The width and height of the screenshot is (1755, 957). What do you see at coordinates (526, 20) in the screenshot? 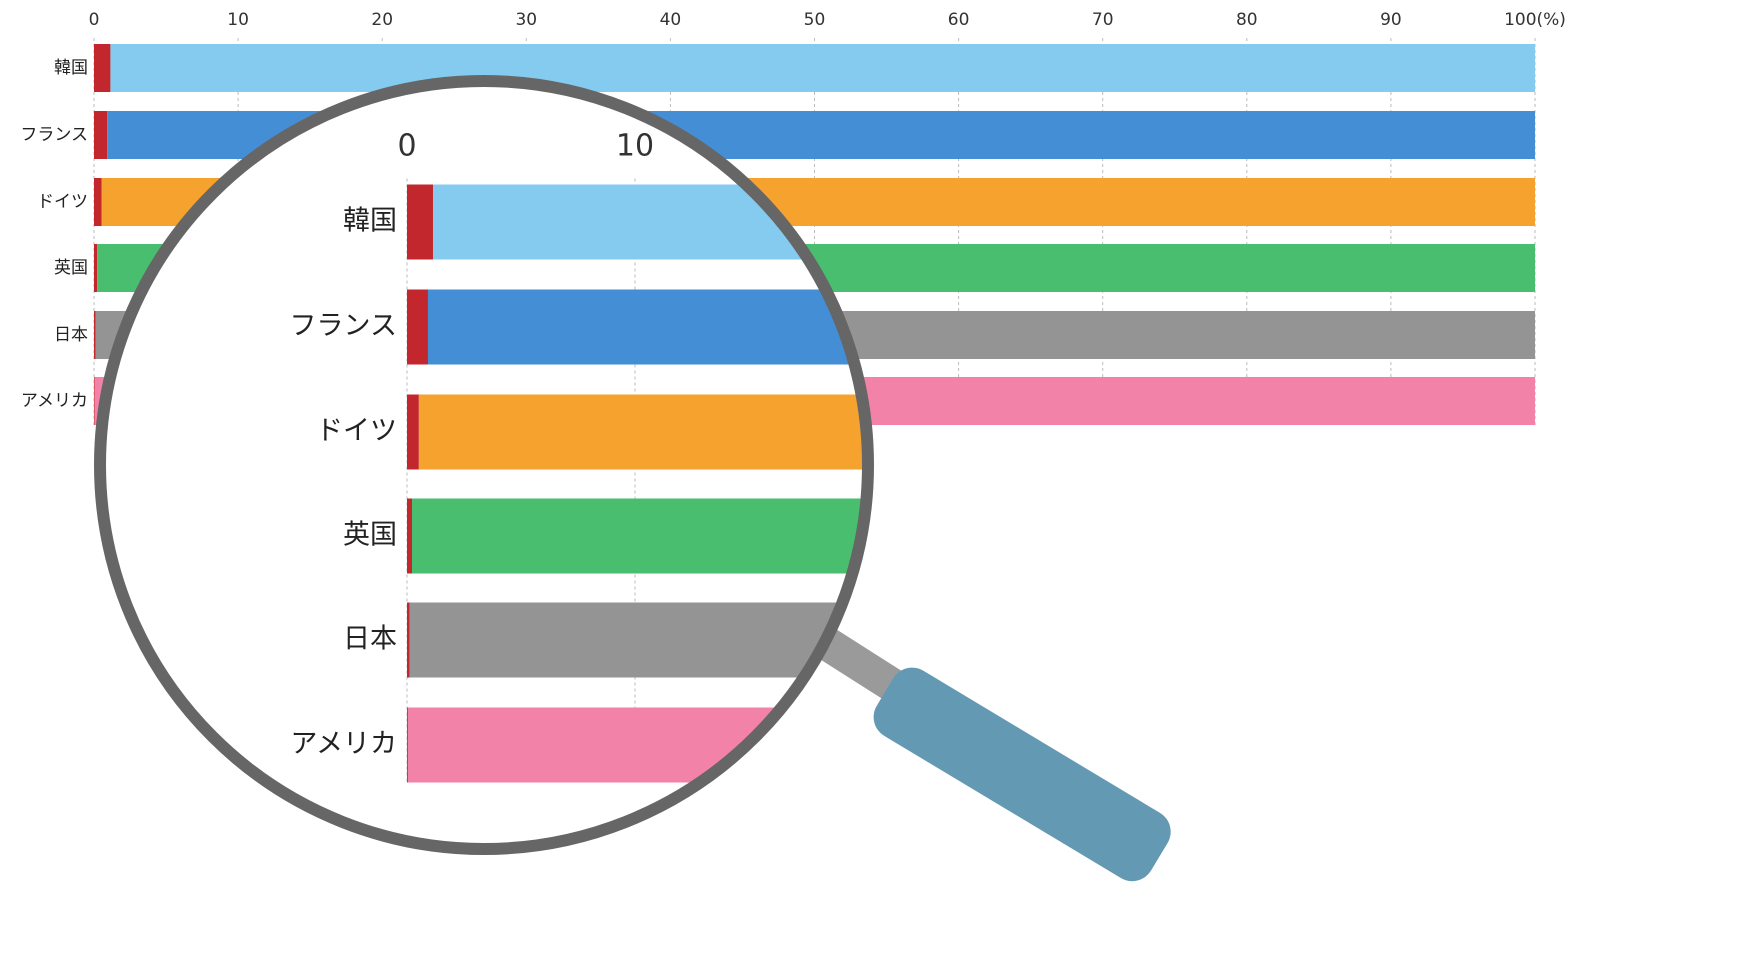
I see `x-tick-label: 30` at bounding box center [526, 20].